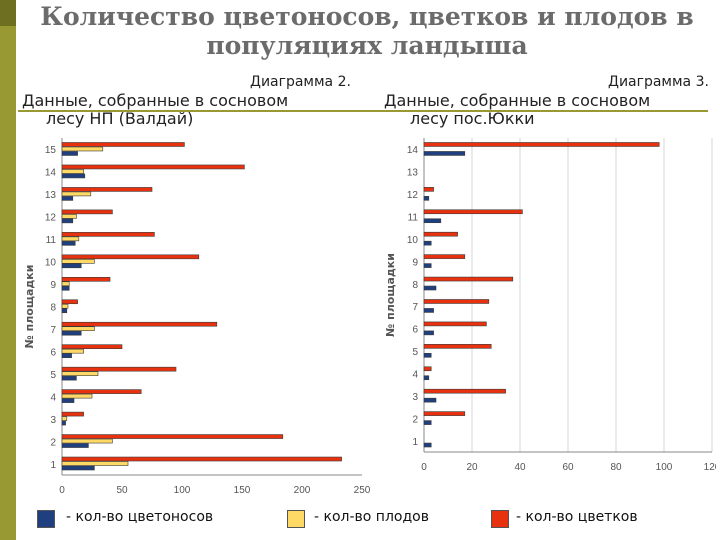  Describe the element at coordinates (500, 519) in the screenshot. I see `legend-swatch-flowers` at that location.